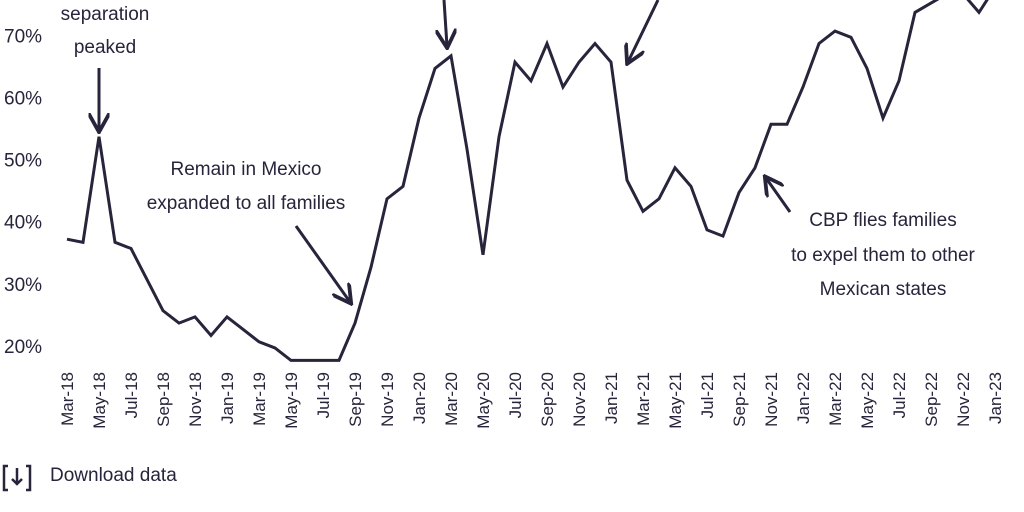  I want to click on annotation: Remain in Mexico, so click(246, 169).